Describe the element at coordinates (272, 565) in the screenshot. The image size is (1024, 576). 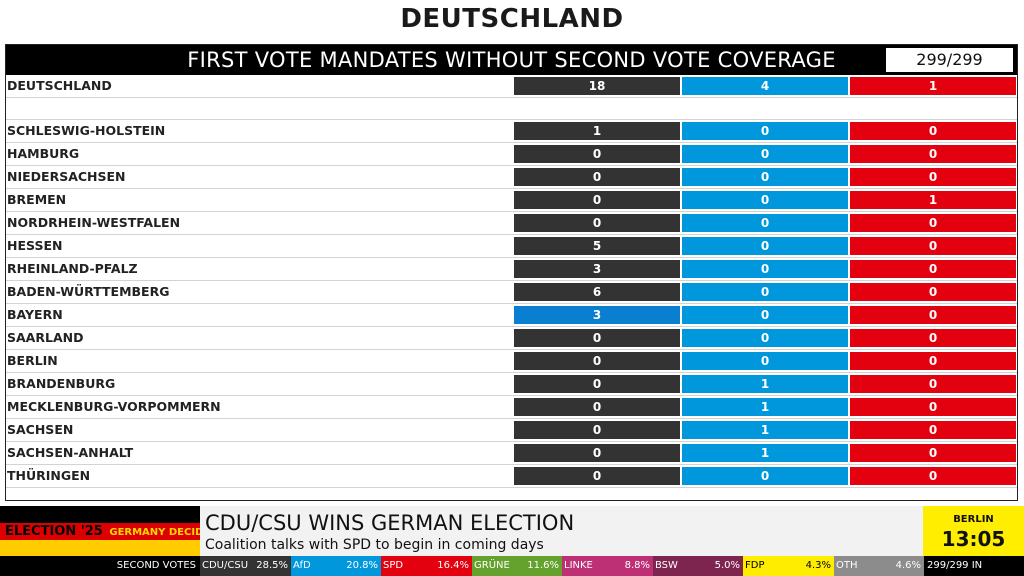
I see `party-share: 28.5%` at that location.